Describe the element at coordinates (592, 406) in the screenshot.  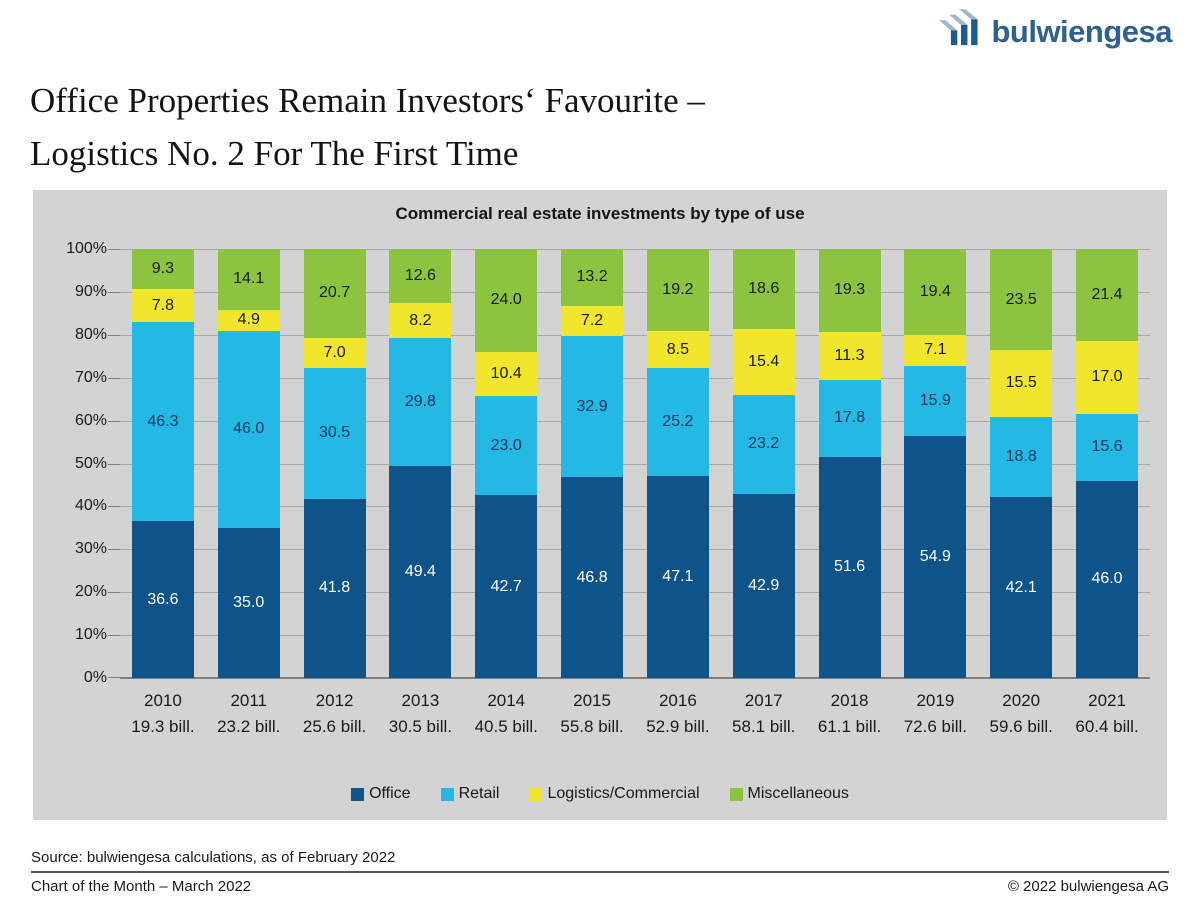
I see `bar-value-label: 32.9` at that location.